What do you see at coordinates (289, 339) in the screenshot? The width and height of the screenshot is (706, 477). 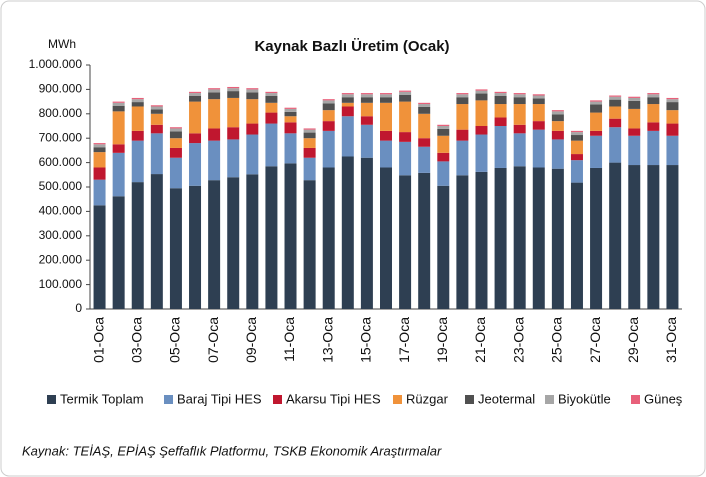 I see `x-tick-label: 11-Oca` at bounding box center [289, 339].